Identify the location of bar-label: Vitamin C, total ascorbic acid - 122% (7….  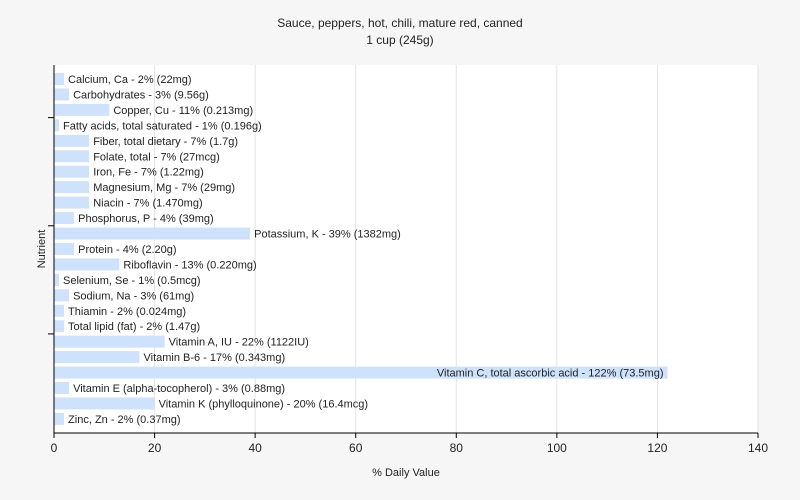
(550, 374).